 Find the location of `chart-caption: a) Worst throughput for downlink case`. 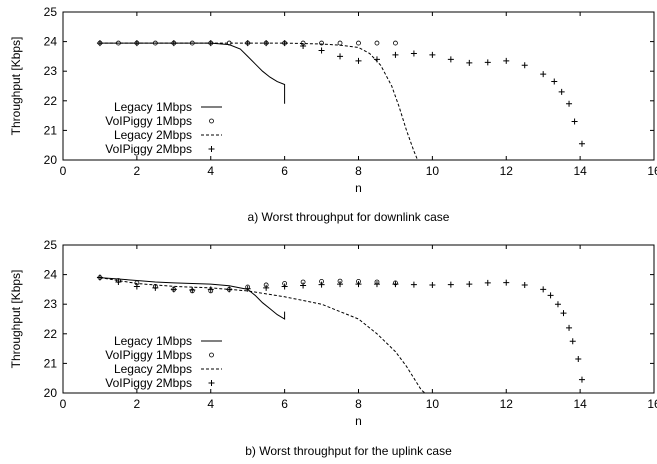

chart-caption: a) Worst throughput for downlink case is located at coordinates (349, 217).